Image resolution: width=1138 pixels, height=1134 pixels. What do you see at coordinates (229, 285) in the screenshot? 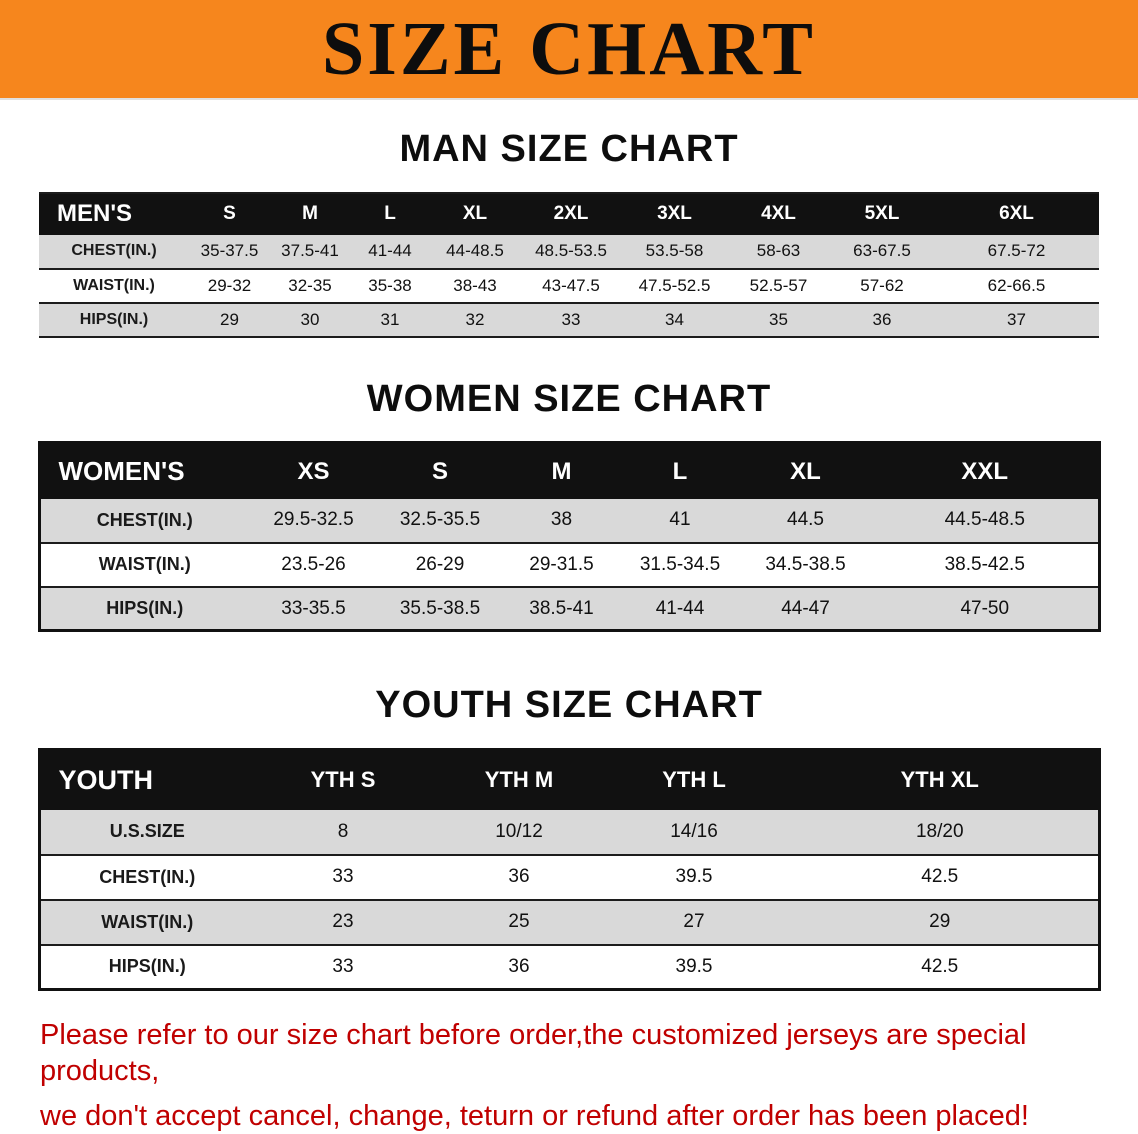
I see `size-value: 29-32` at bounding box center [229, 285].